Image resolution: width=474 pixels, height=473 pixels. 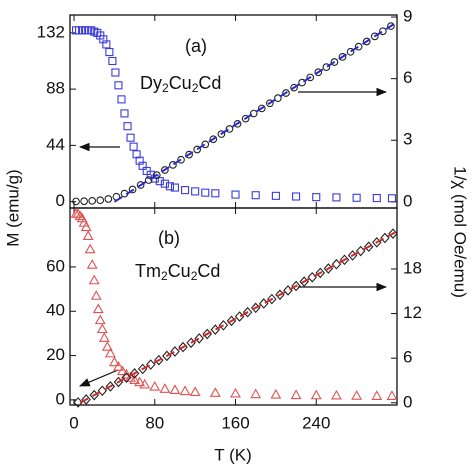 What do you see at coordinates (209, 83) in the screenshot?
I see `element: Cd` at bounding box center [209, 83].